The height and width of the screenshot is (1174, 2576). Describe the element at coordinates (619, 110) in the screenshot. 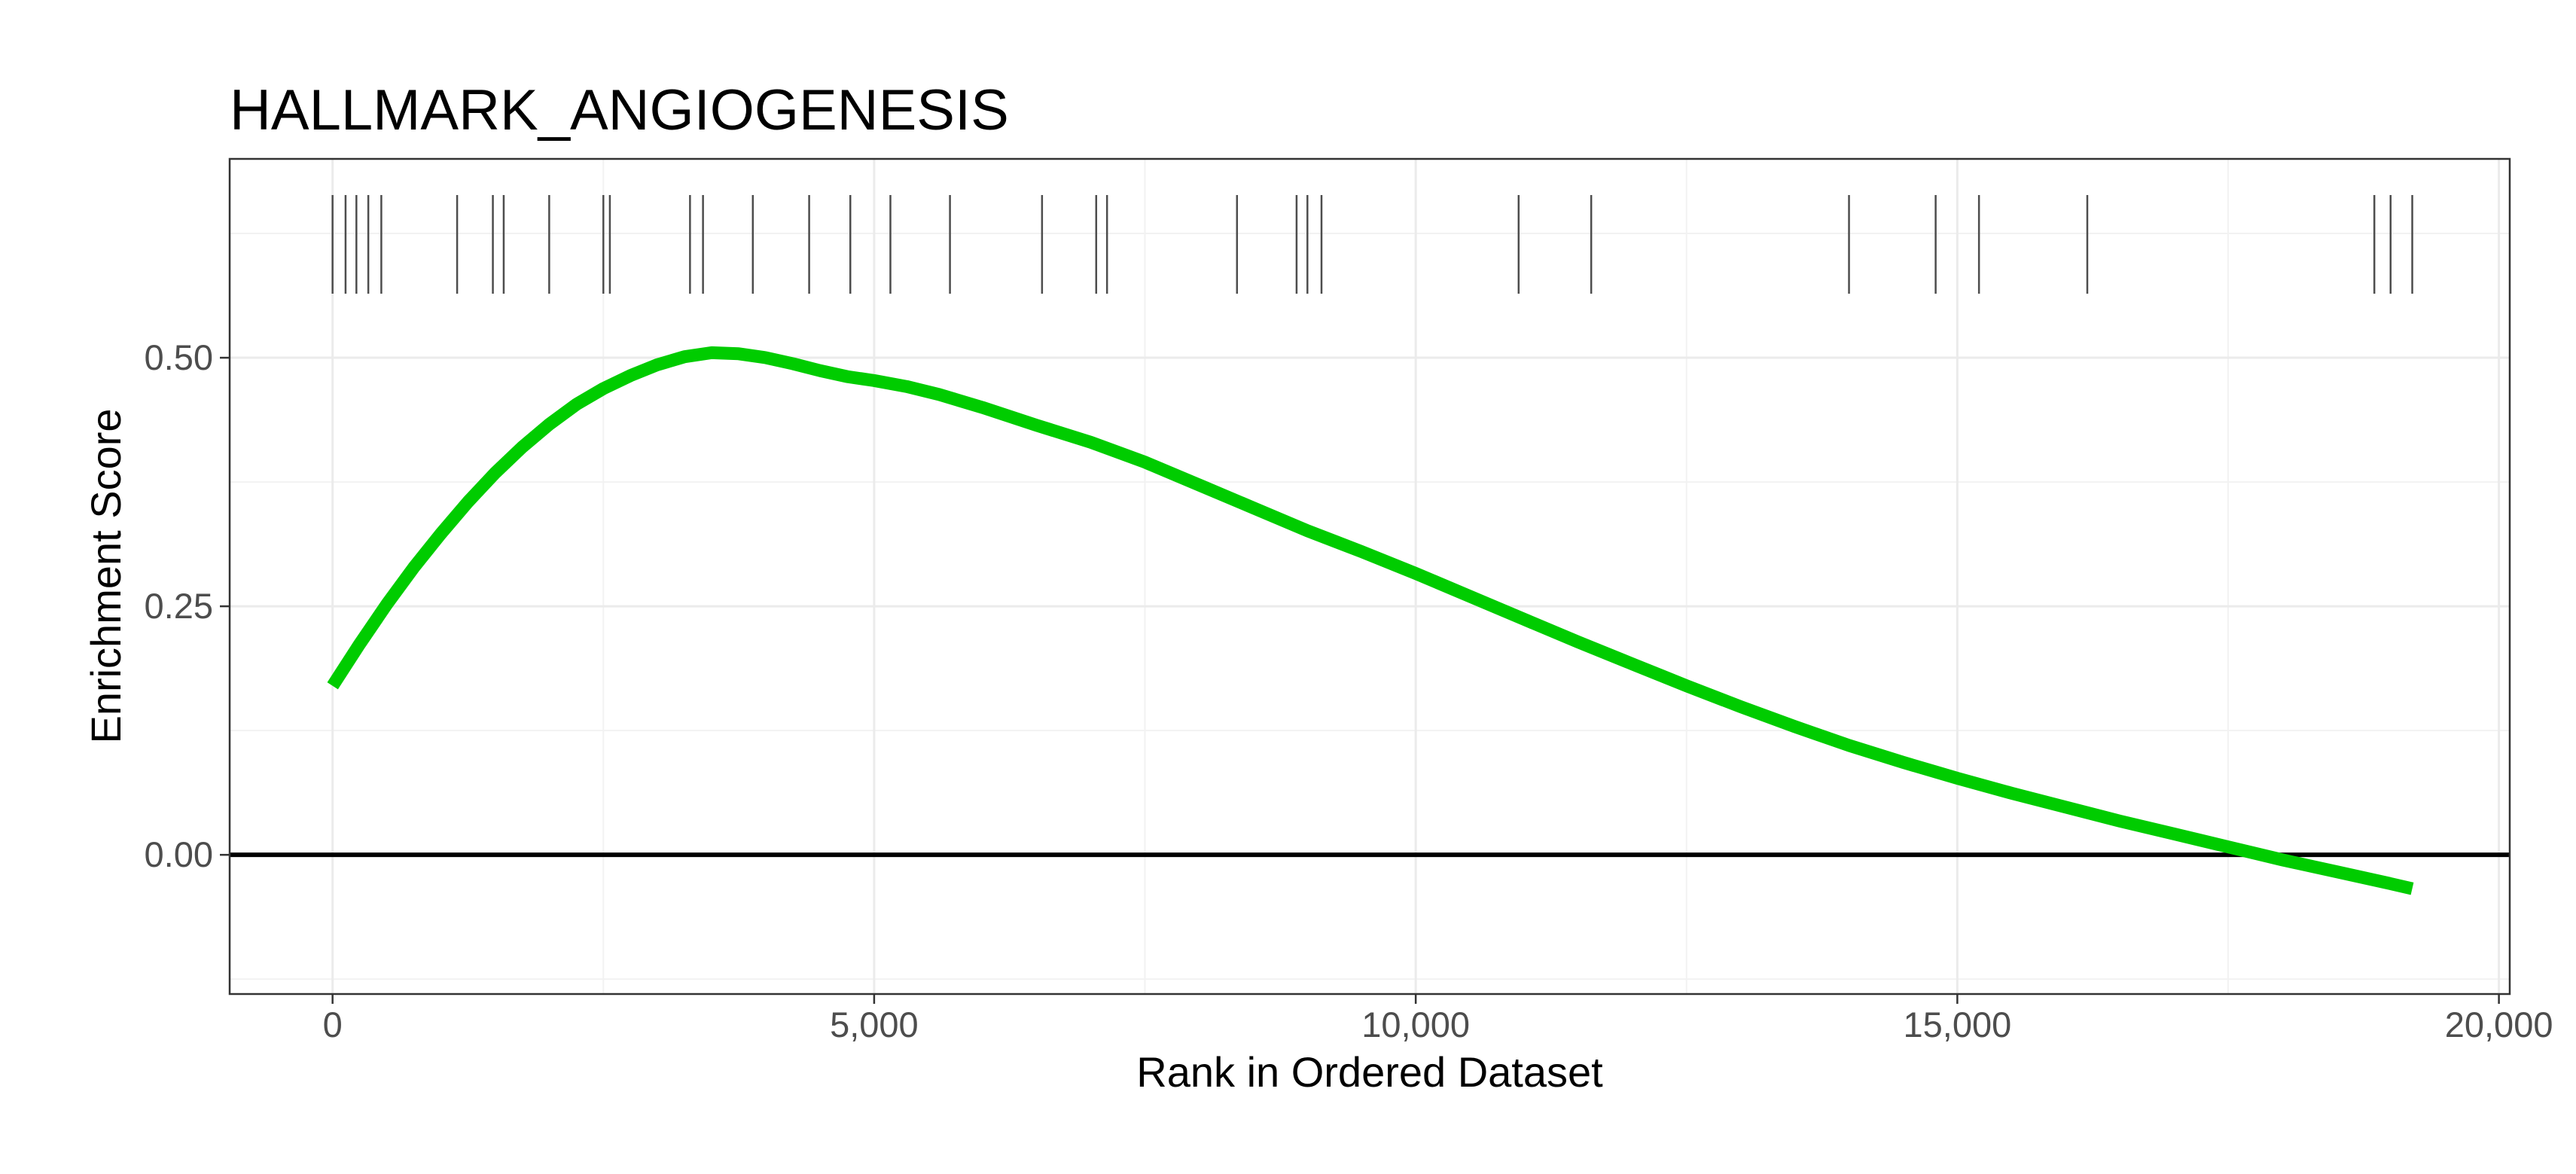

I see `chart-title: HALLMARK_ANGIOGENESIS` at that location.